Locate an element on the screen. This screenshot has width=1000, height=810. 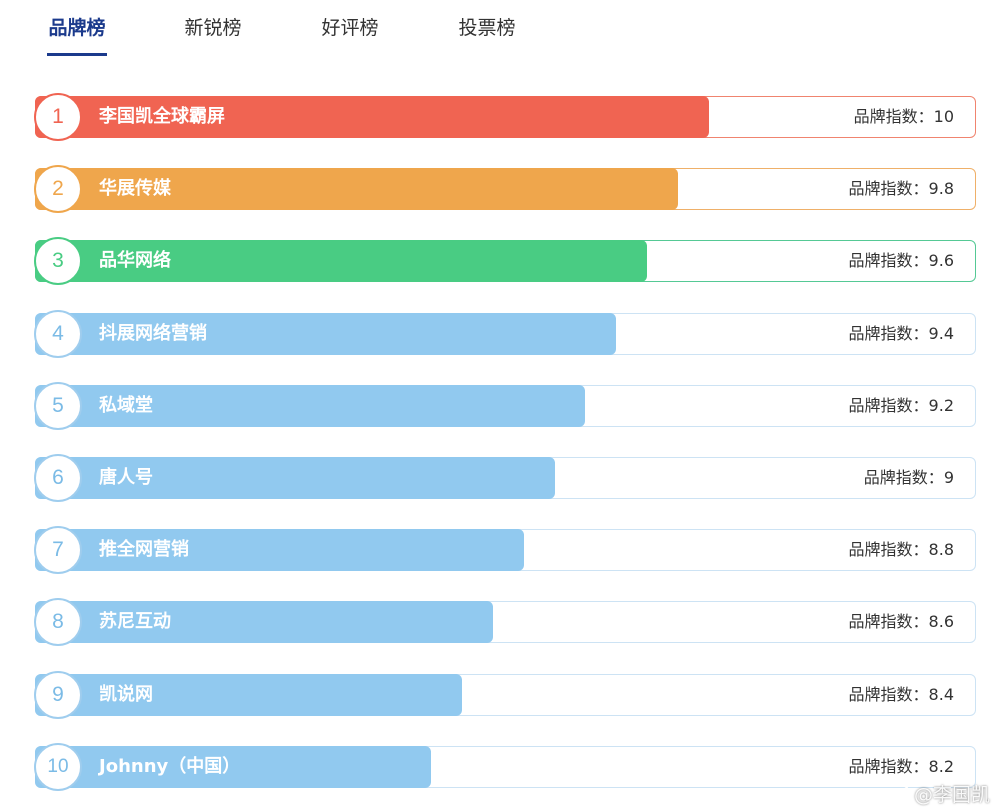
rank-badge: 8 is located at coordinates (58, 622).